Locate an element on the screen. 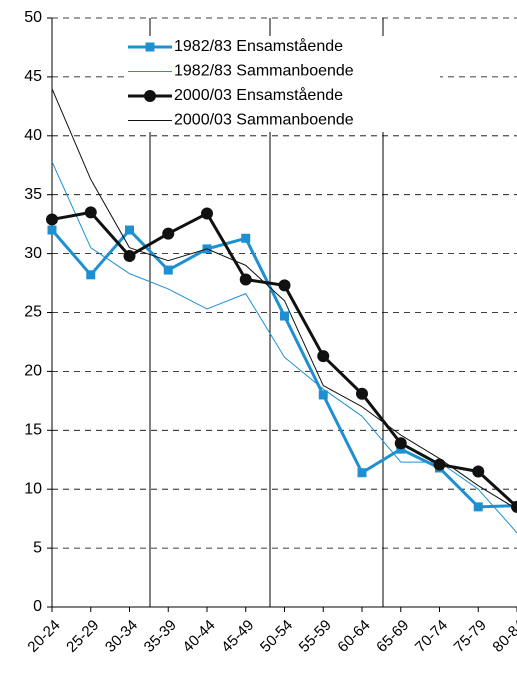 The width and height of the screenshot is (517, 673). y-tick-label: 40 is located at coordinates (33, 135).